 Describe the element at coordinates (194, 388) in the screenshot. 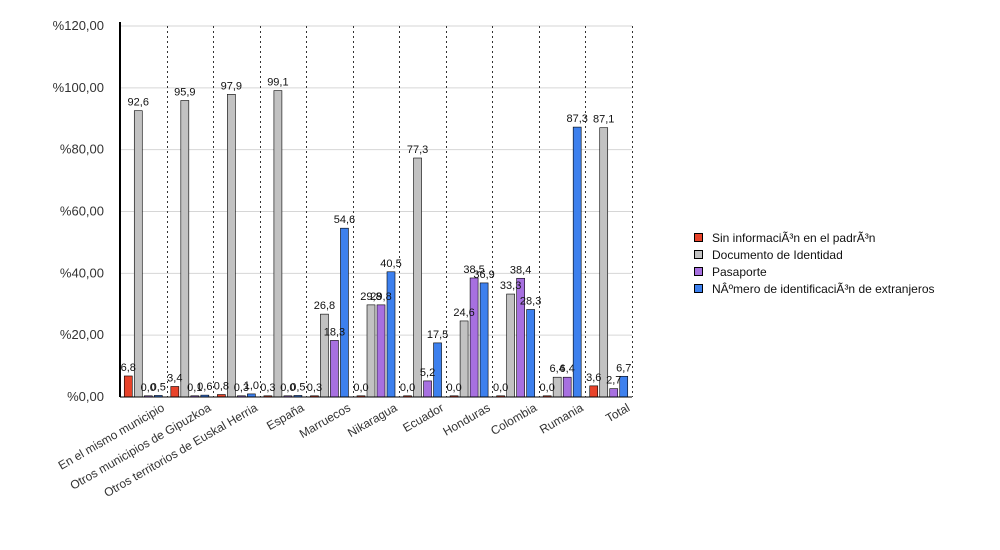

I see `data-label: 0,1` at that location.